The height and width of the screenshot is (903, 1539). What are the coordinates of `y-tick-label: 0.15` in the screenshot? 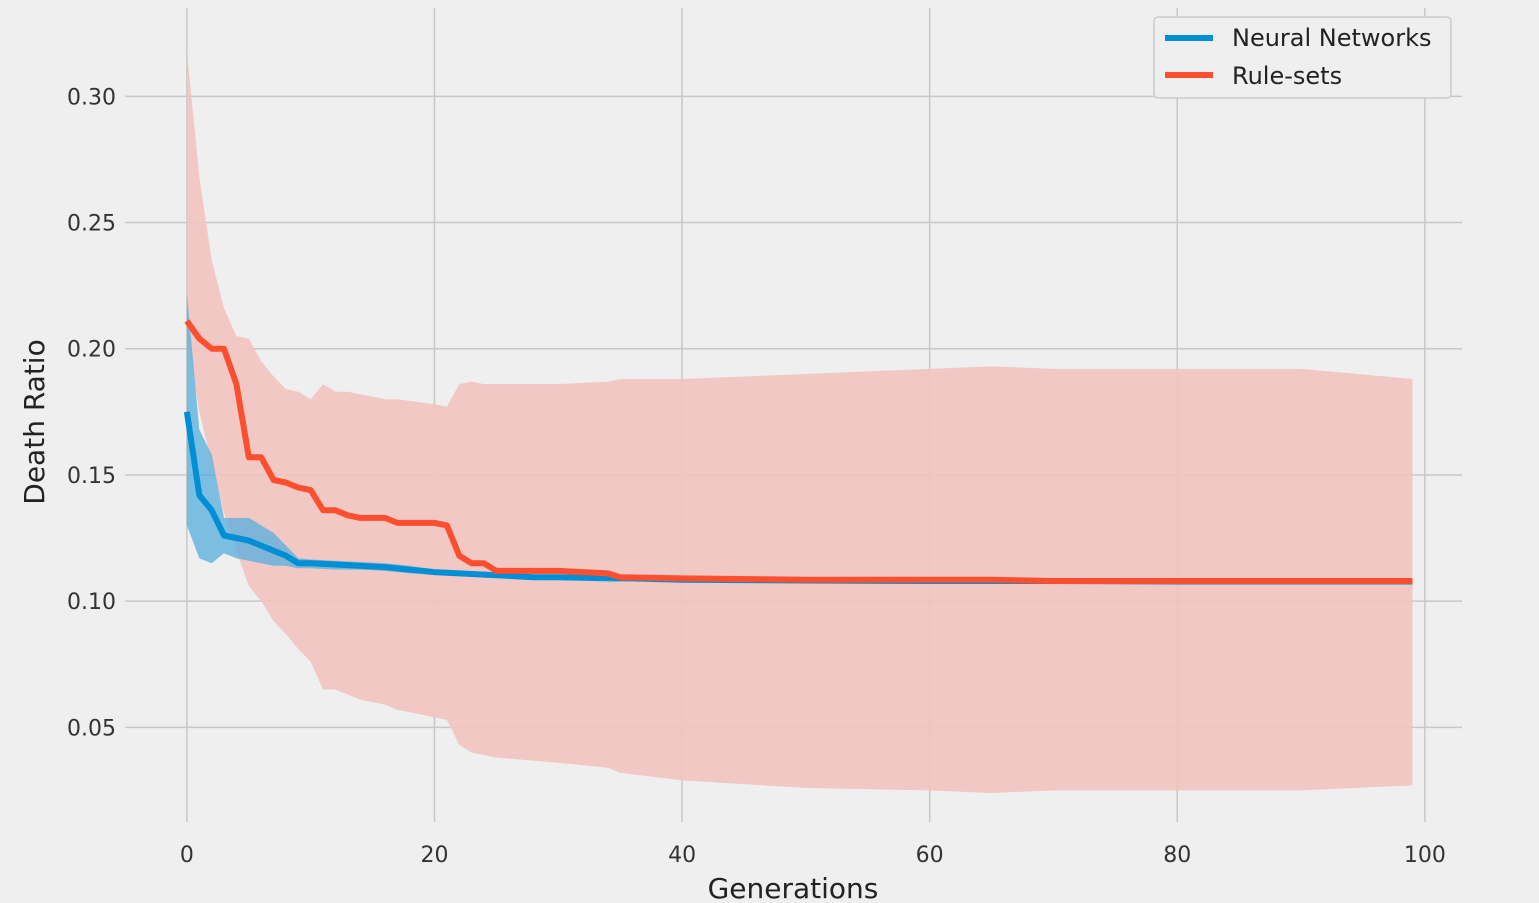 It's located at (91, 476).